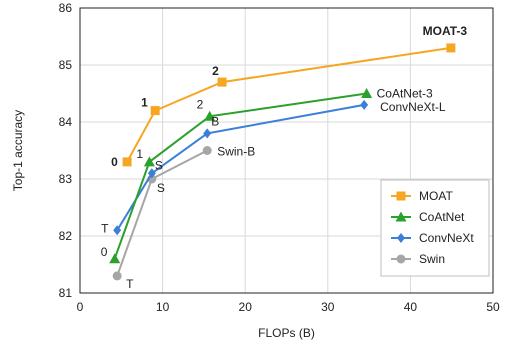 This screenshot has width=516, height=350. I want to click on point-label: B, so click(215, 121).